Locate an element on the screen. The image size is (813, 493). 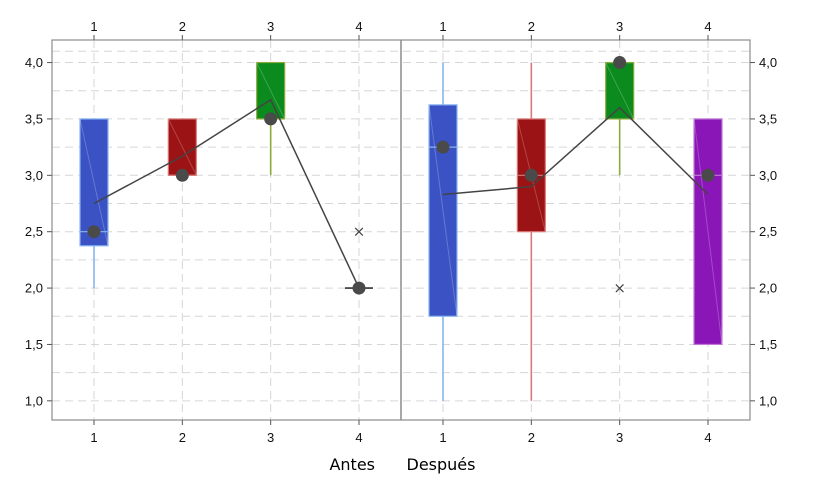
panel-label-antes: Antes is located at coordinates (352, 464).